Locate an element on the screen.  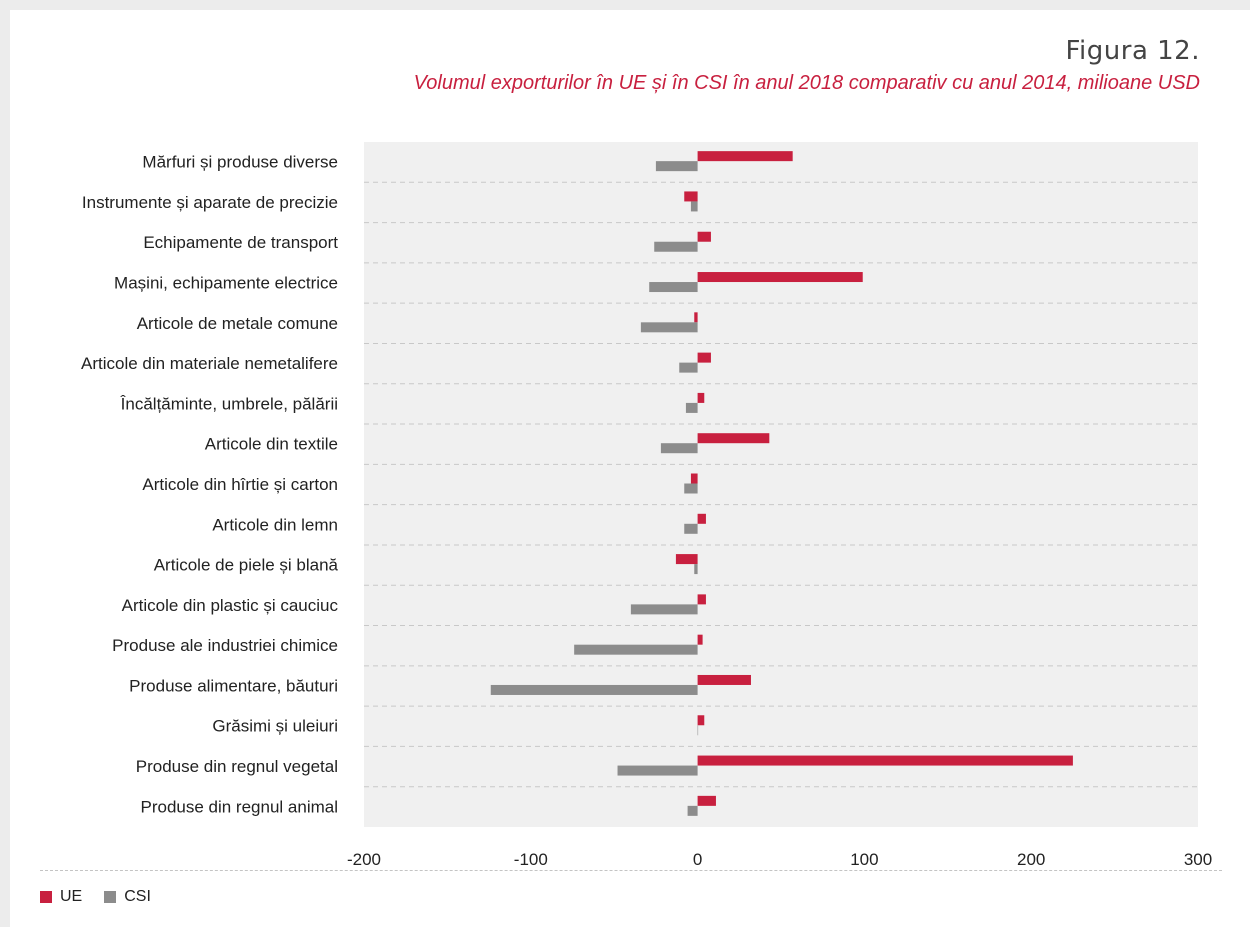
legend: UE CSI is located at coordinates (106, 897).